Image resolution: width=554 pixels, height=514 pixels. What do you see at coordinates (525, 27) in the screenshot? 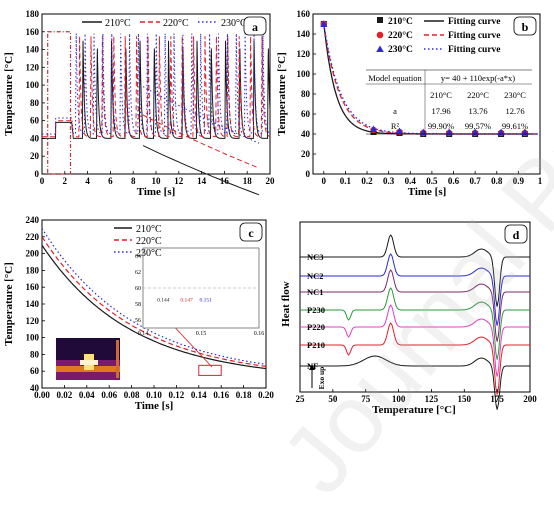
I see `panel-b-tag: b` at bounding box center [525, 27].